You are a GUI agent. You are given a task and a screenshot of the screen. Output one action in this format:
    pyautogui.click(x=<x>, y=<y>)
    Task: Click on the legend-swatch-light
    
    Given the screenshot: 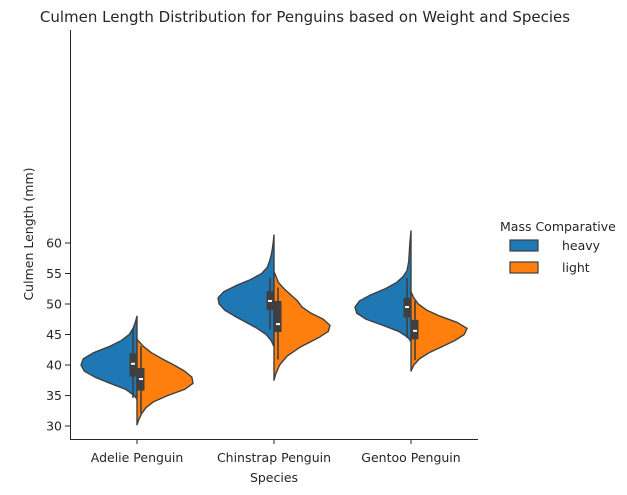 What is the action you would take?
    pyautogui.click(x=524, y=267)
    